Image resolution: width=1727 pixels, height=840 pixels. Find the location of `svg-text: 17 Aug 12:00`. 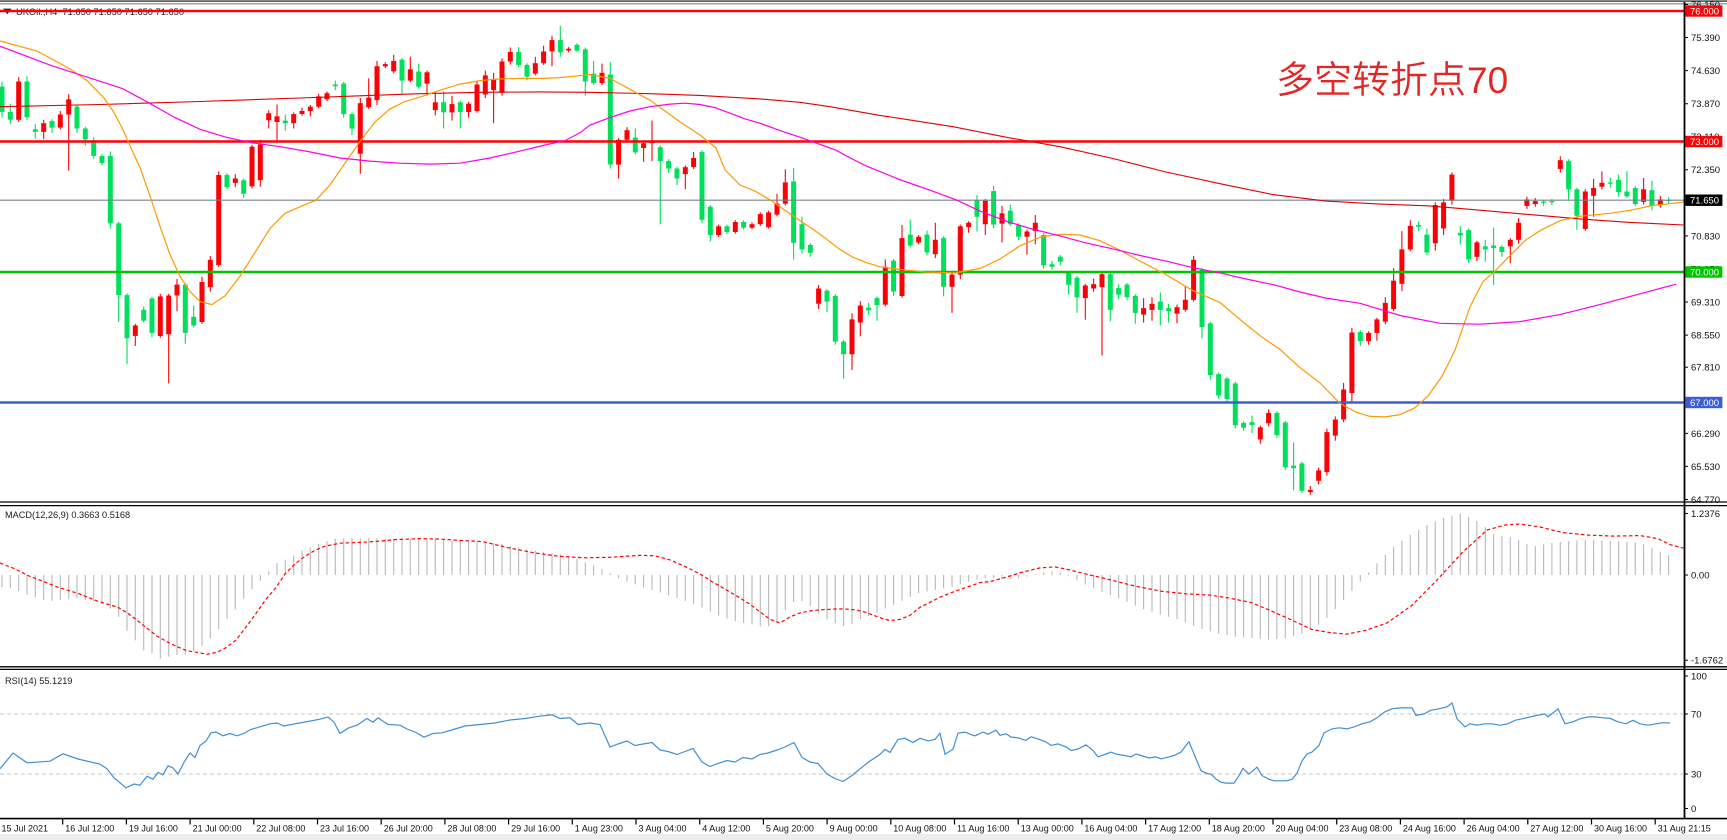

svg-text: 17 Aug 12:00 is located at coordinates (1174, 828).